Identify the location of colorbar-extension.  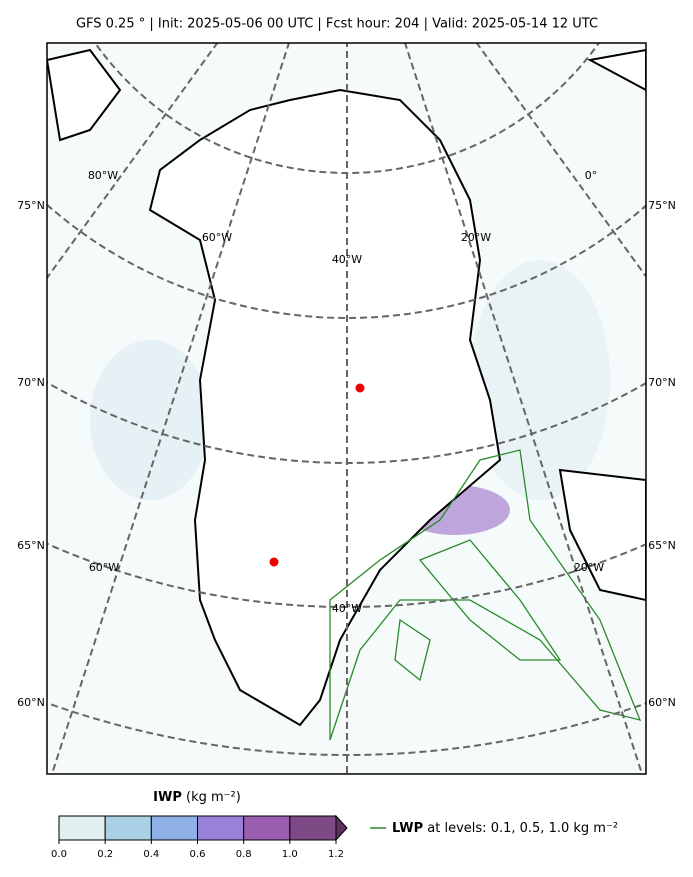
(341, 828).